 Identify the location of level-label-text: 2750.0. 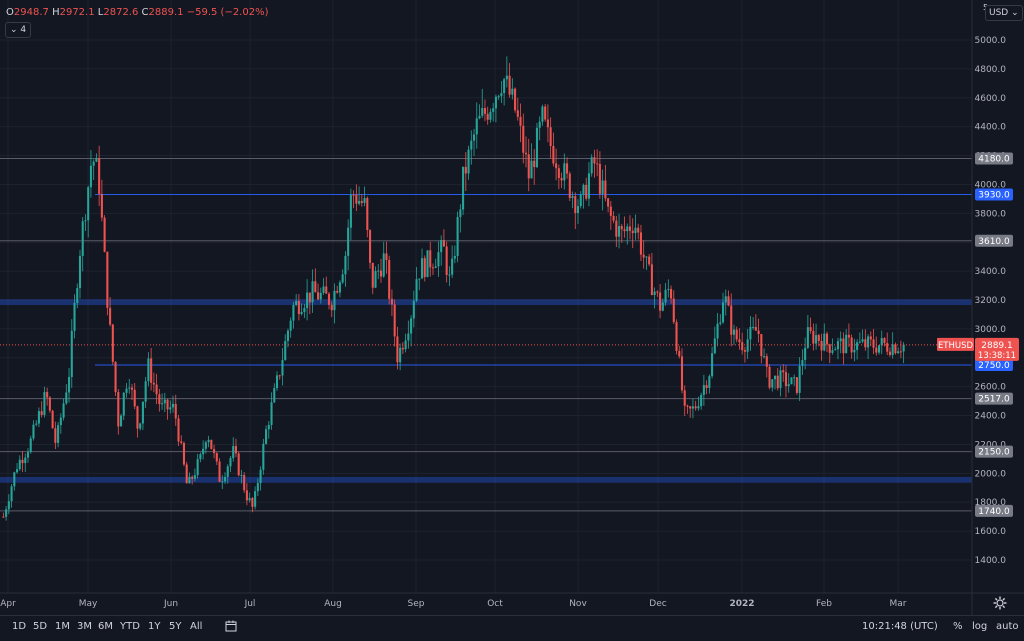
(994, 366).